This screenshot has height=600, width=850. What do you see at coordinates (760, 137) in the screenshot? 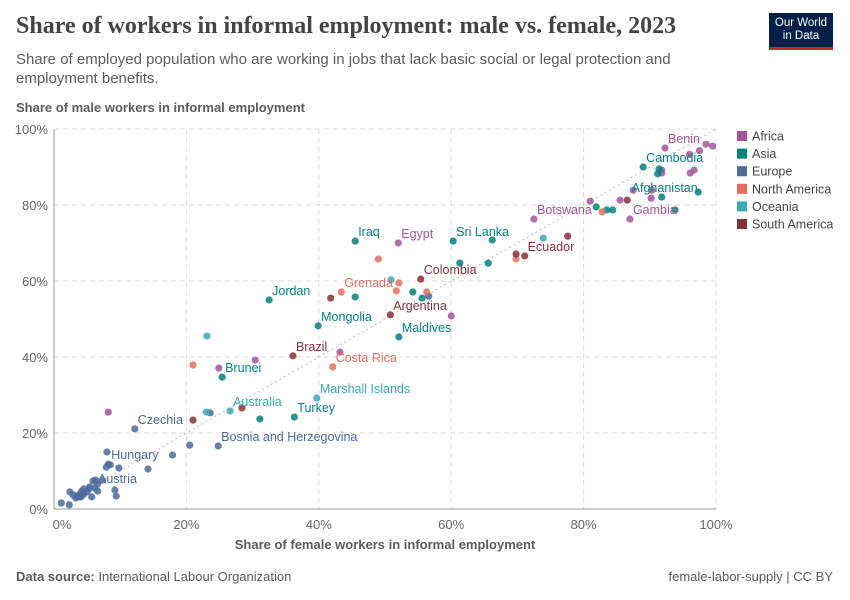
I see `legend-item: Africa` at bounding box center [760, 137].